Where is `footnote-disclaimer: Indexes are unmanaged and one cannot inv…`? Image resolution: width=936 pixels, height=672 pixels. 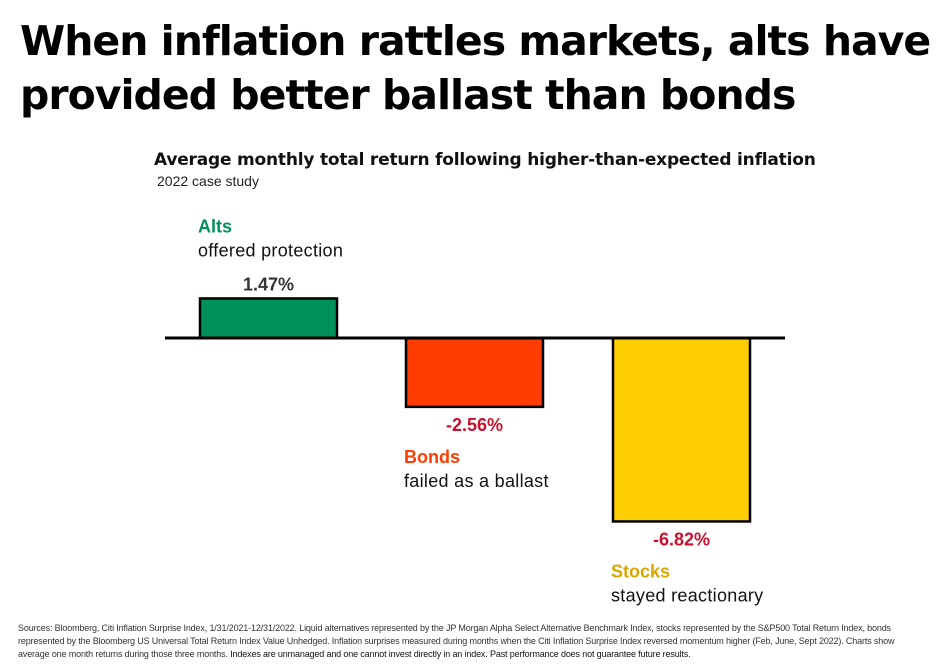
footnote-disclaimer: Indexes are unmanaged and one cannot inv… is located at coordinates (460, 654).